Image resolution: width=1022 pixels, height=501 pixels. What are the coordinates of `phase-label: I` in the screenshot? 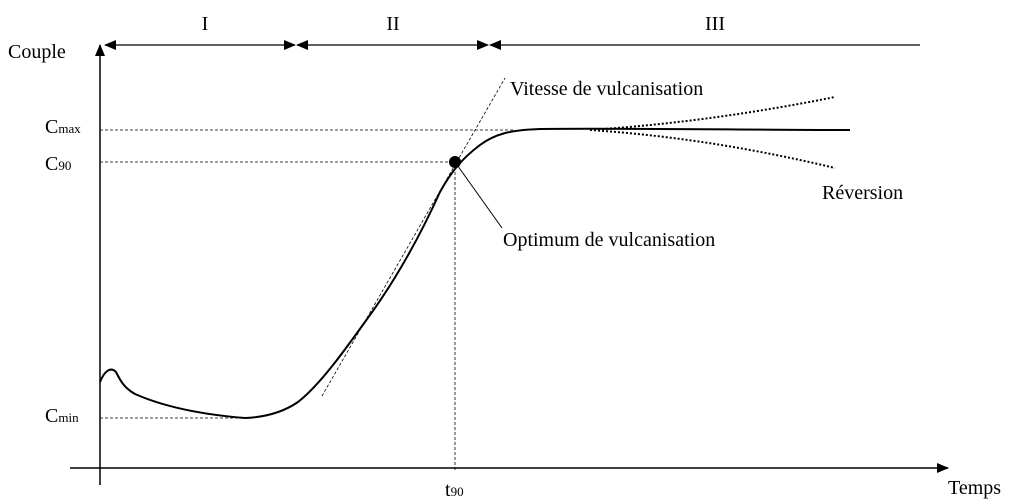 It's located at (205, 24).